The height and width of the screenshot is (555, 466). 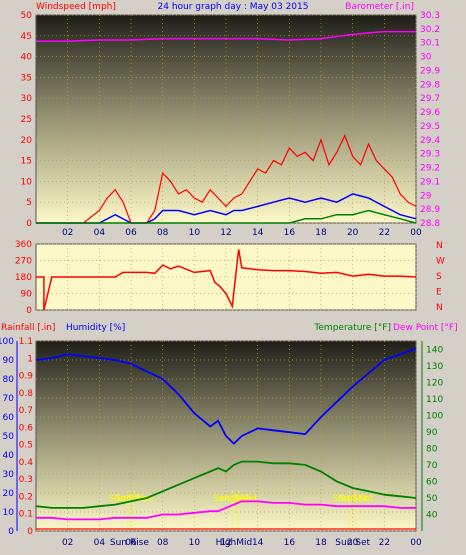 I want to click on climate-xtick: 10, so click(x=195, y=543).